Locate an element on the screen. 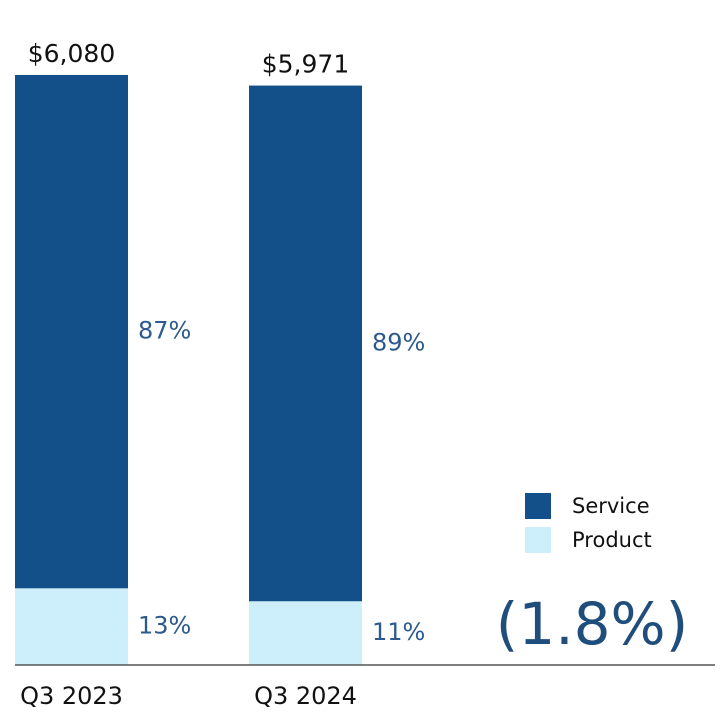 This screenshot has width=725, height=720. segment-label: 11% is located at coordinates (398, 632).